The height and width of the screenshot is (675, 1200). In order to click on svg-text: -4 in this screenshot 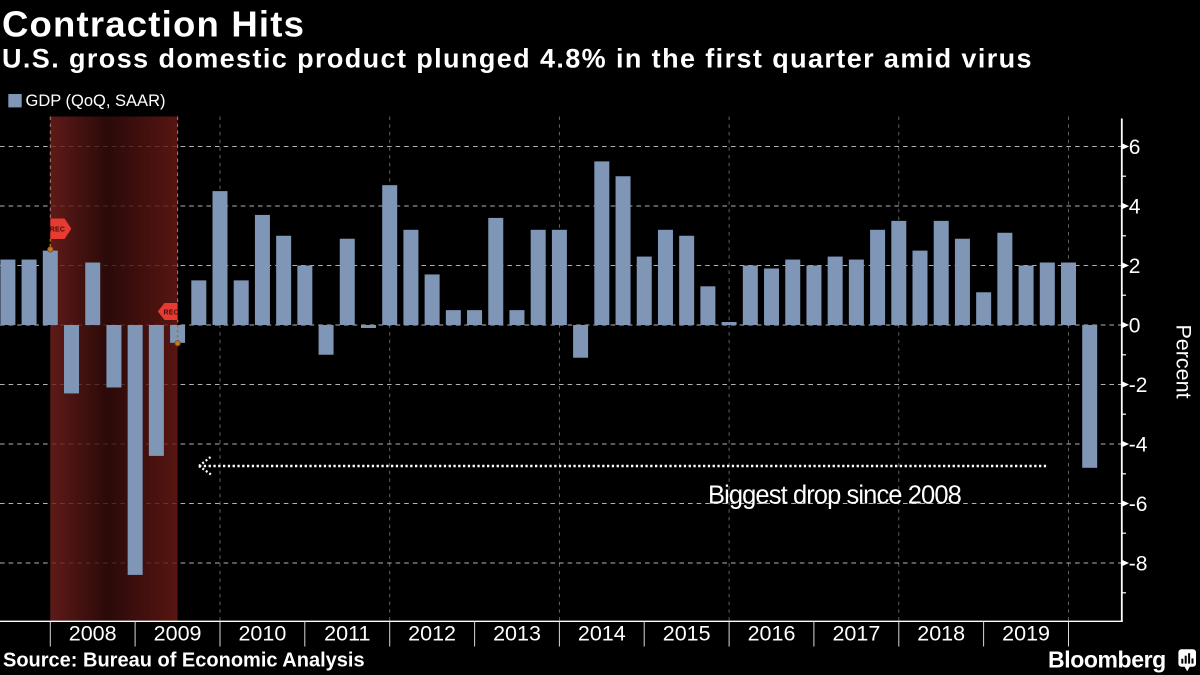, I will do `click(1138, 445)`.